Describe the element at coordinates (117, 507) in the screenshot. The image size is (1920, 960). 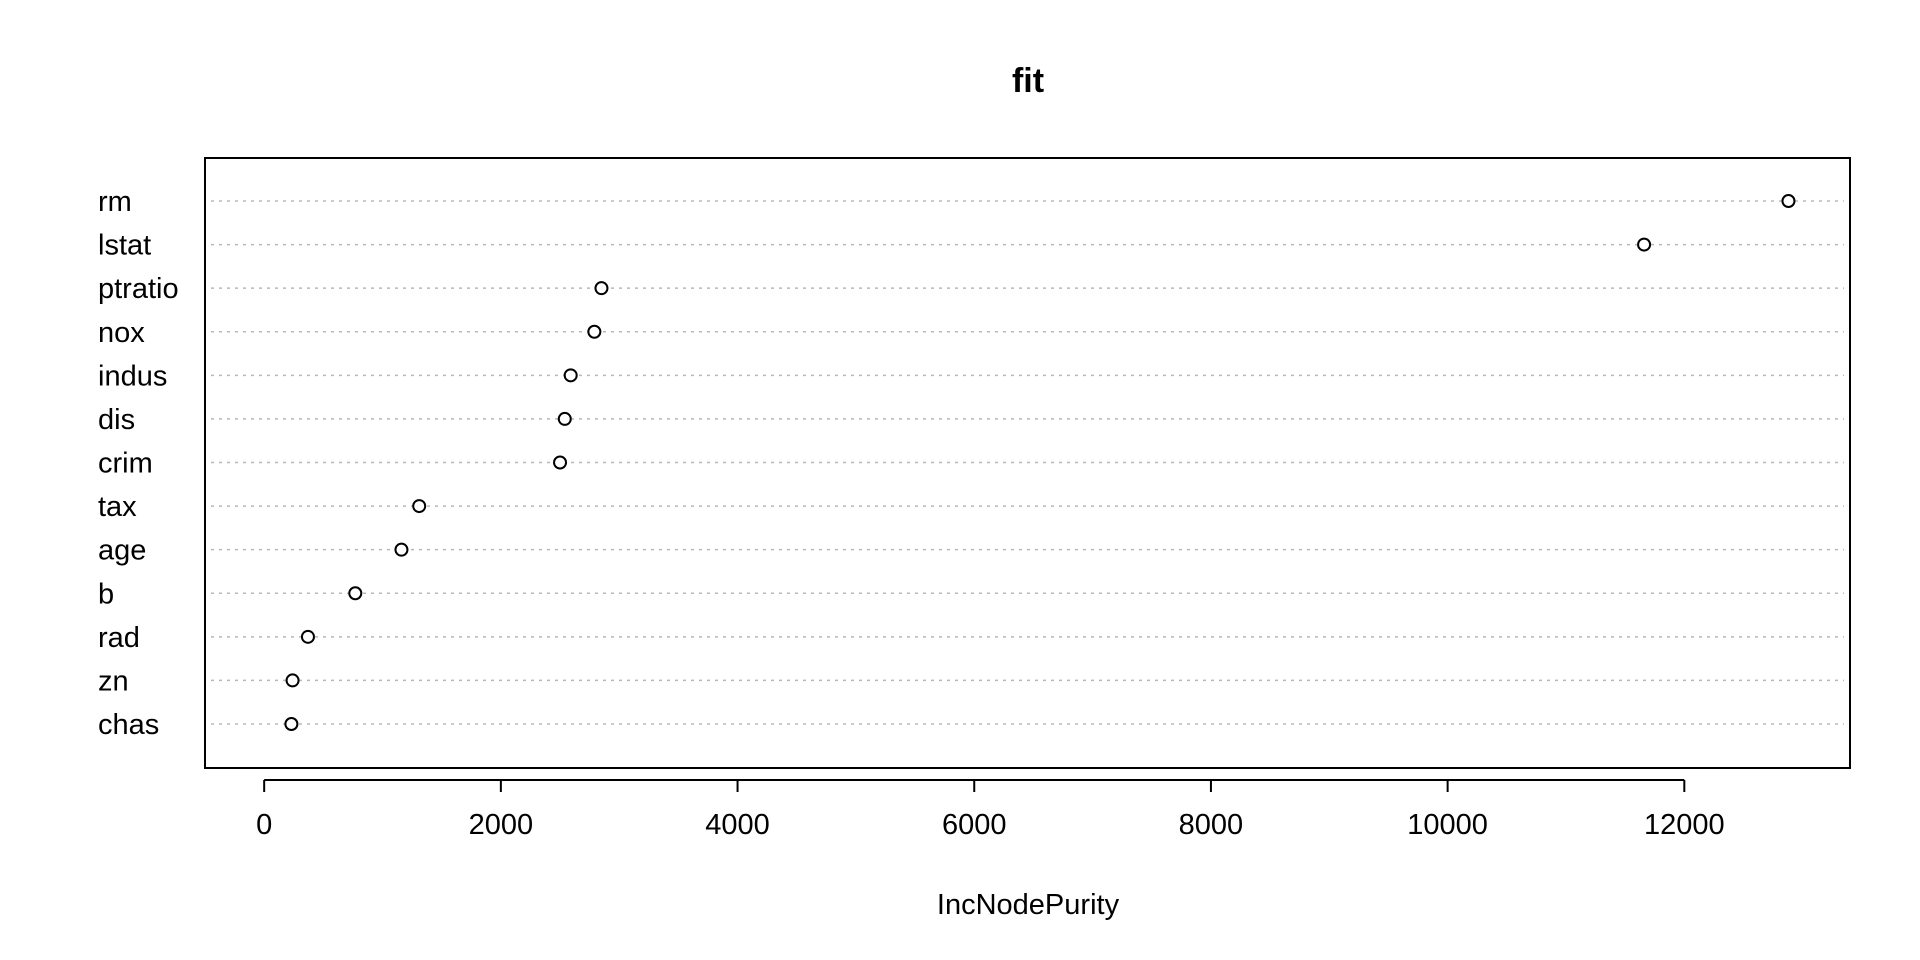
I see `category-label-tax: tax` at that location.